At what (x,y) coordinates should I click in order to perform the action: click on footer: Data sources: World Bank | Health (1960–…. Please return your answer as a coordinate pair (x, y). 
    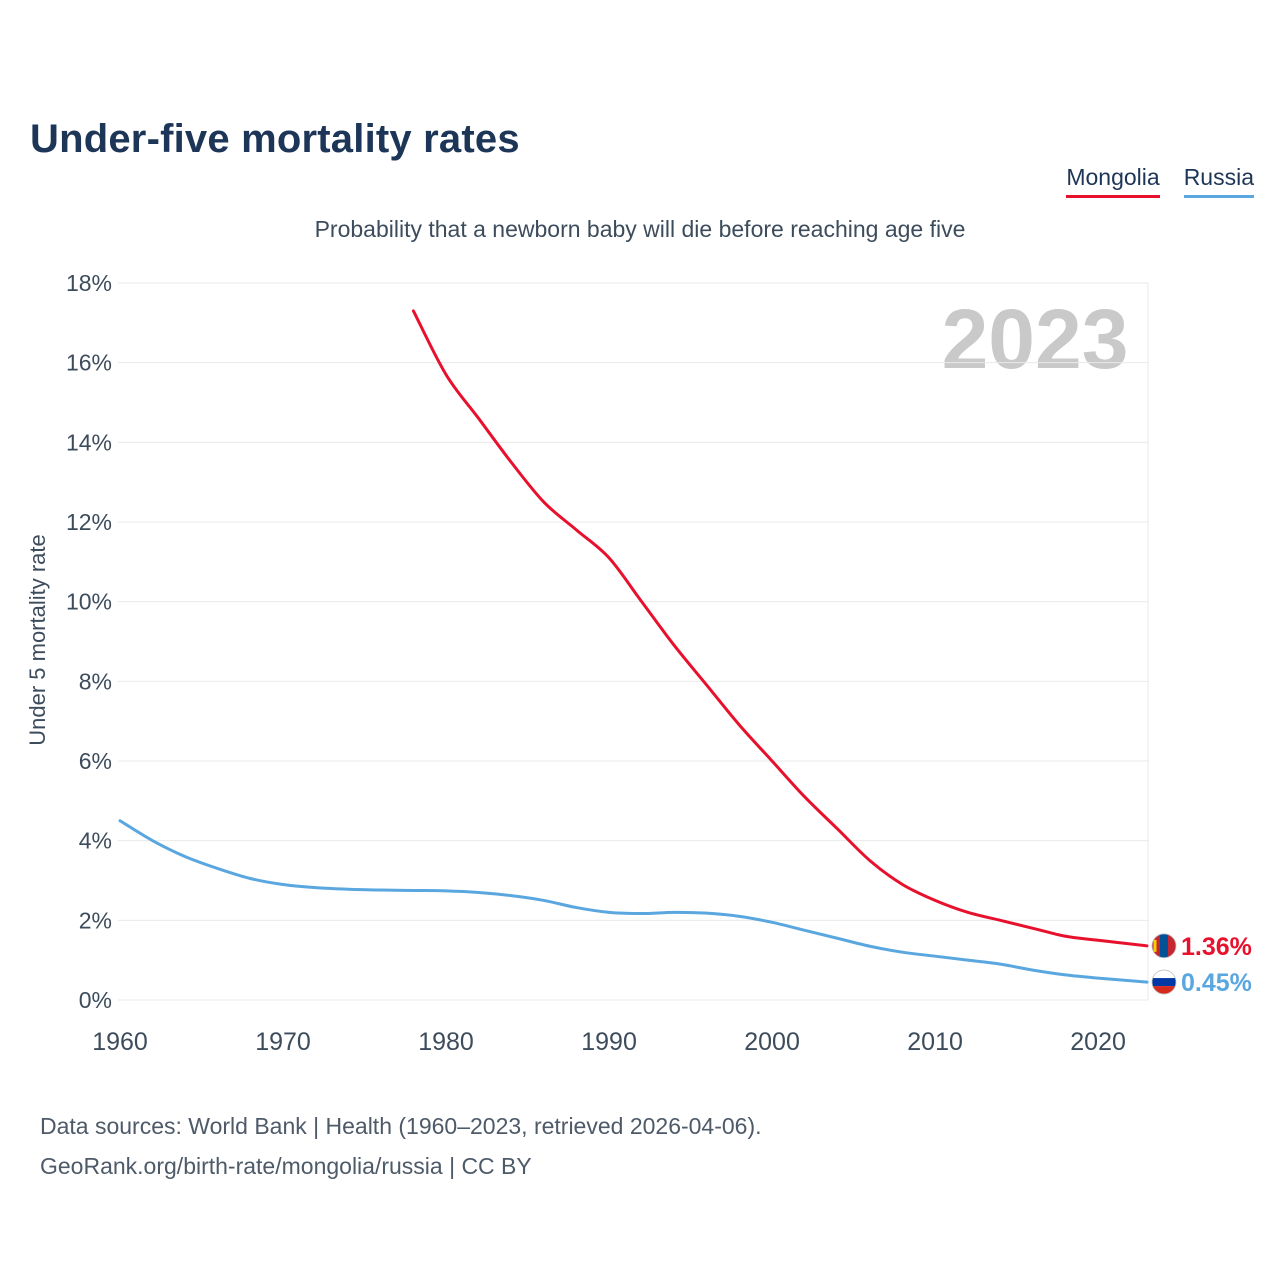
    Looking at the image, I should click on (401, 1146).